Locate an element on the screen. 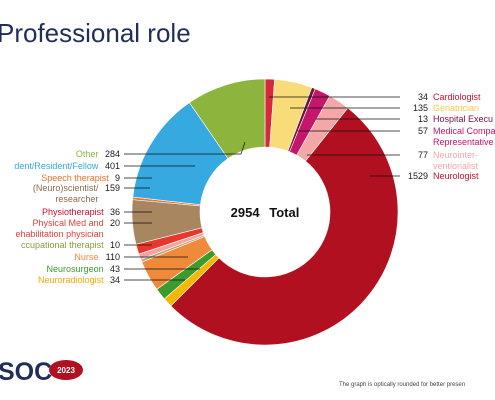  left-label2-5: ehabilitation physician is located at coordinates (60, 234).